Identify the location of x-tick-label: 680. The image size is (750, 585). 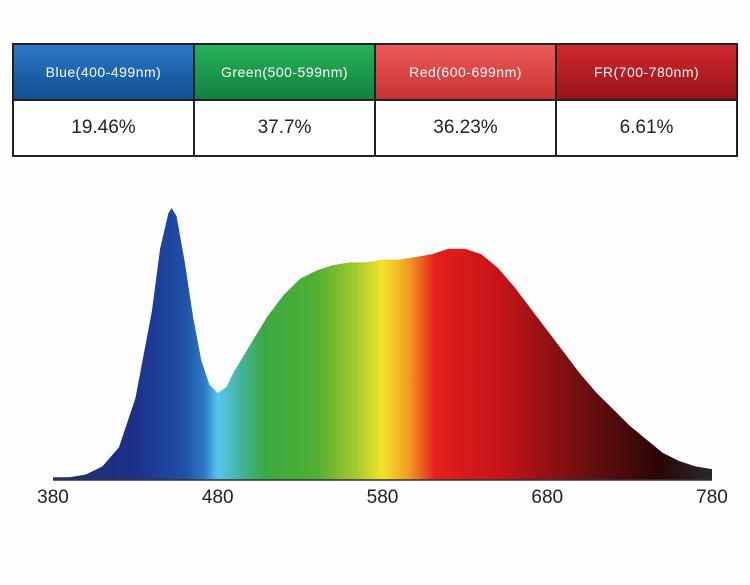
(547, 497).